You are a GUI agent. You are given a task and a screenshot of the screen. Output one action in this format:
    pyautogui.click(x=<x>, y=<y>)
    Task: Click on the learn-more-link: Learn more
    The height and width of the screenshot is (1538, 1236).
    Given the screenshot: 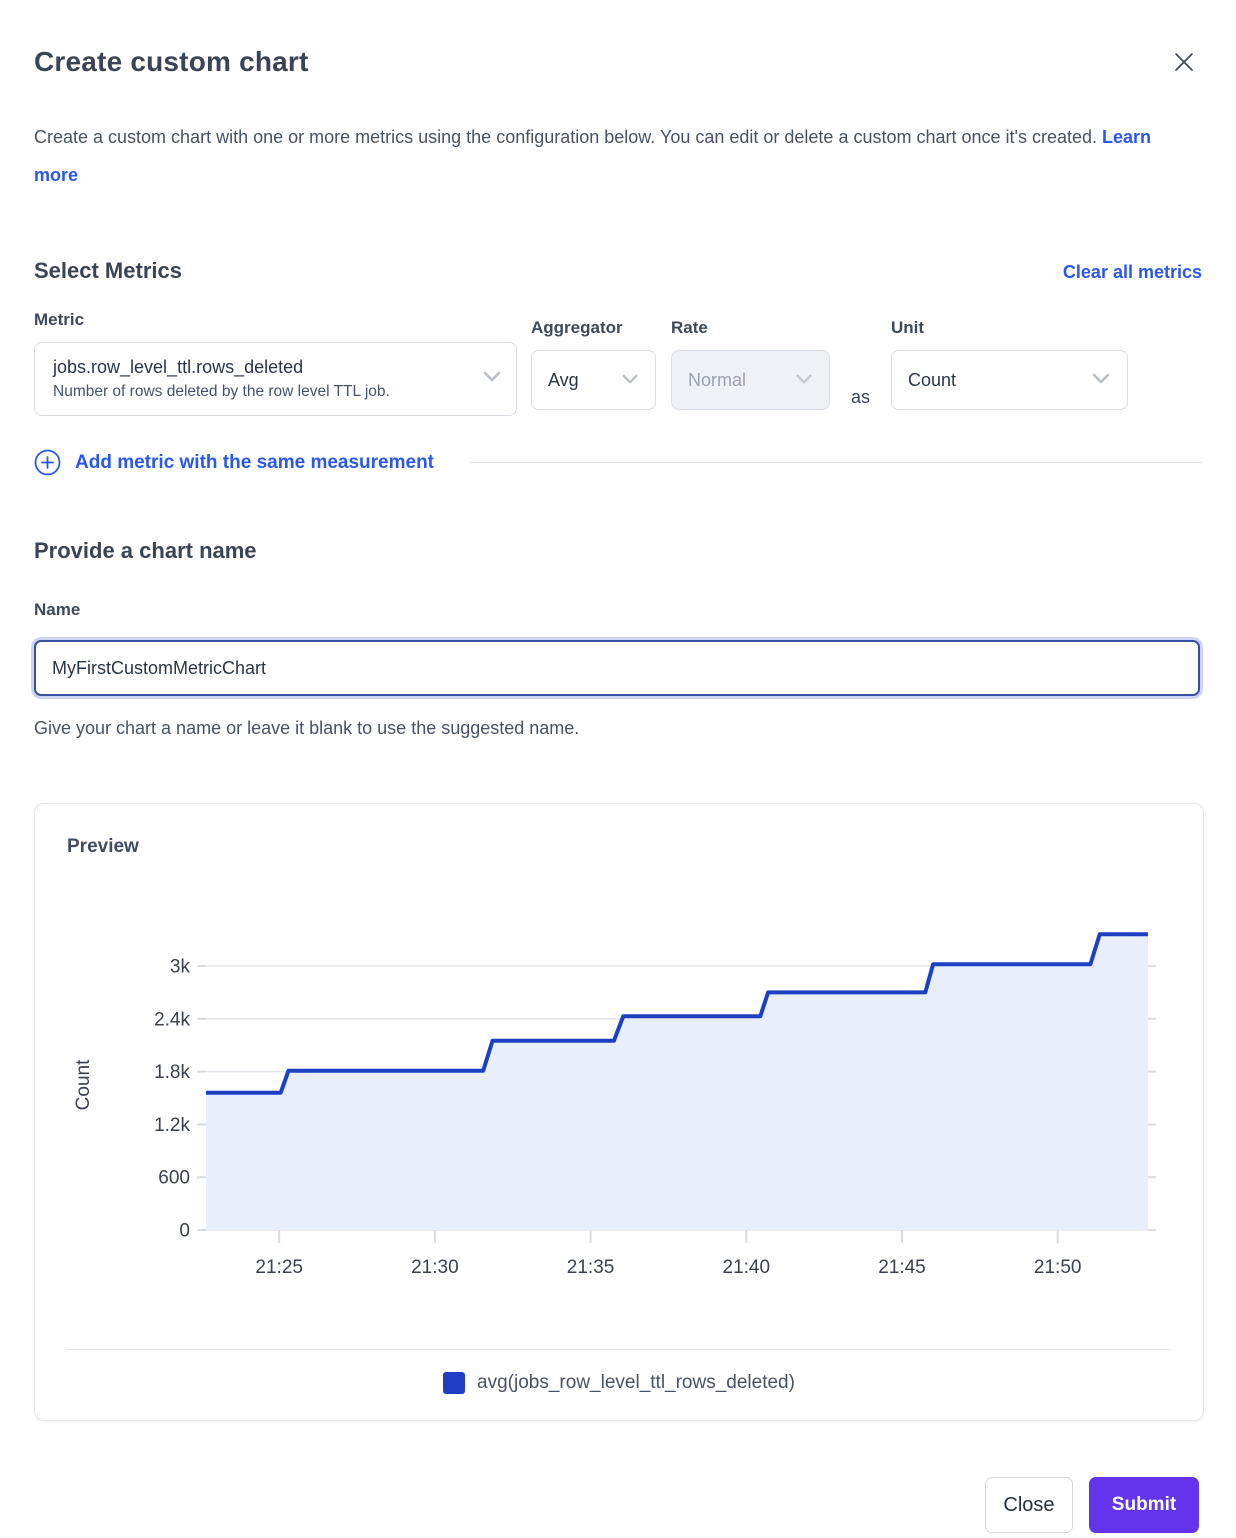 What is the action you would take?
    pyautogui.click(x=593, y=156)
    